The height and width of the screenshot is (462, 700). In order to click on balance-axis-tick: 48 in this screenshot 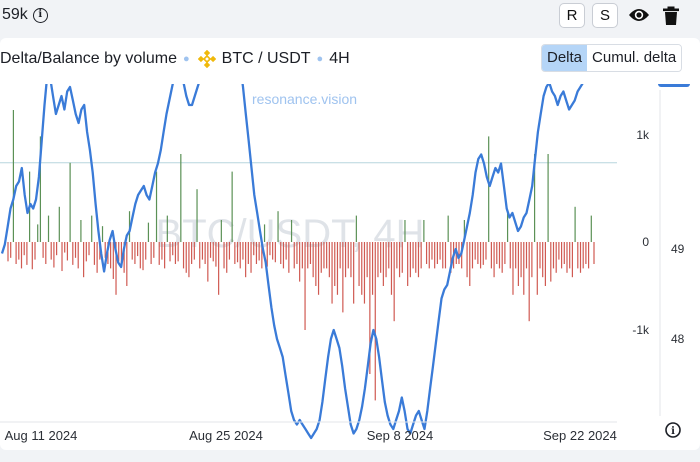, I will do `click(678, 339)`.